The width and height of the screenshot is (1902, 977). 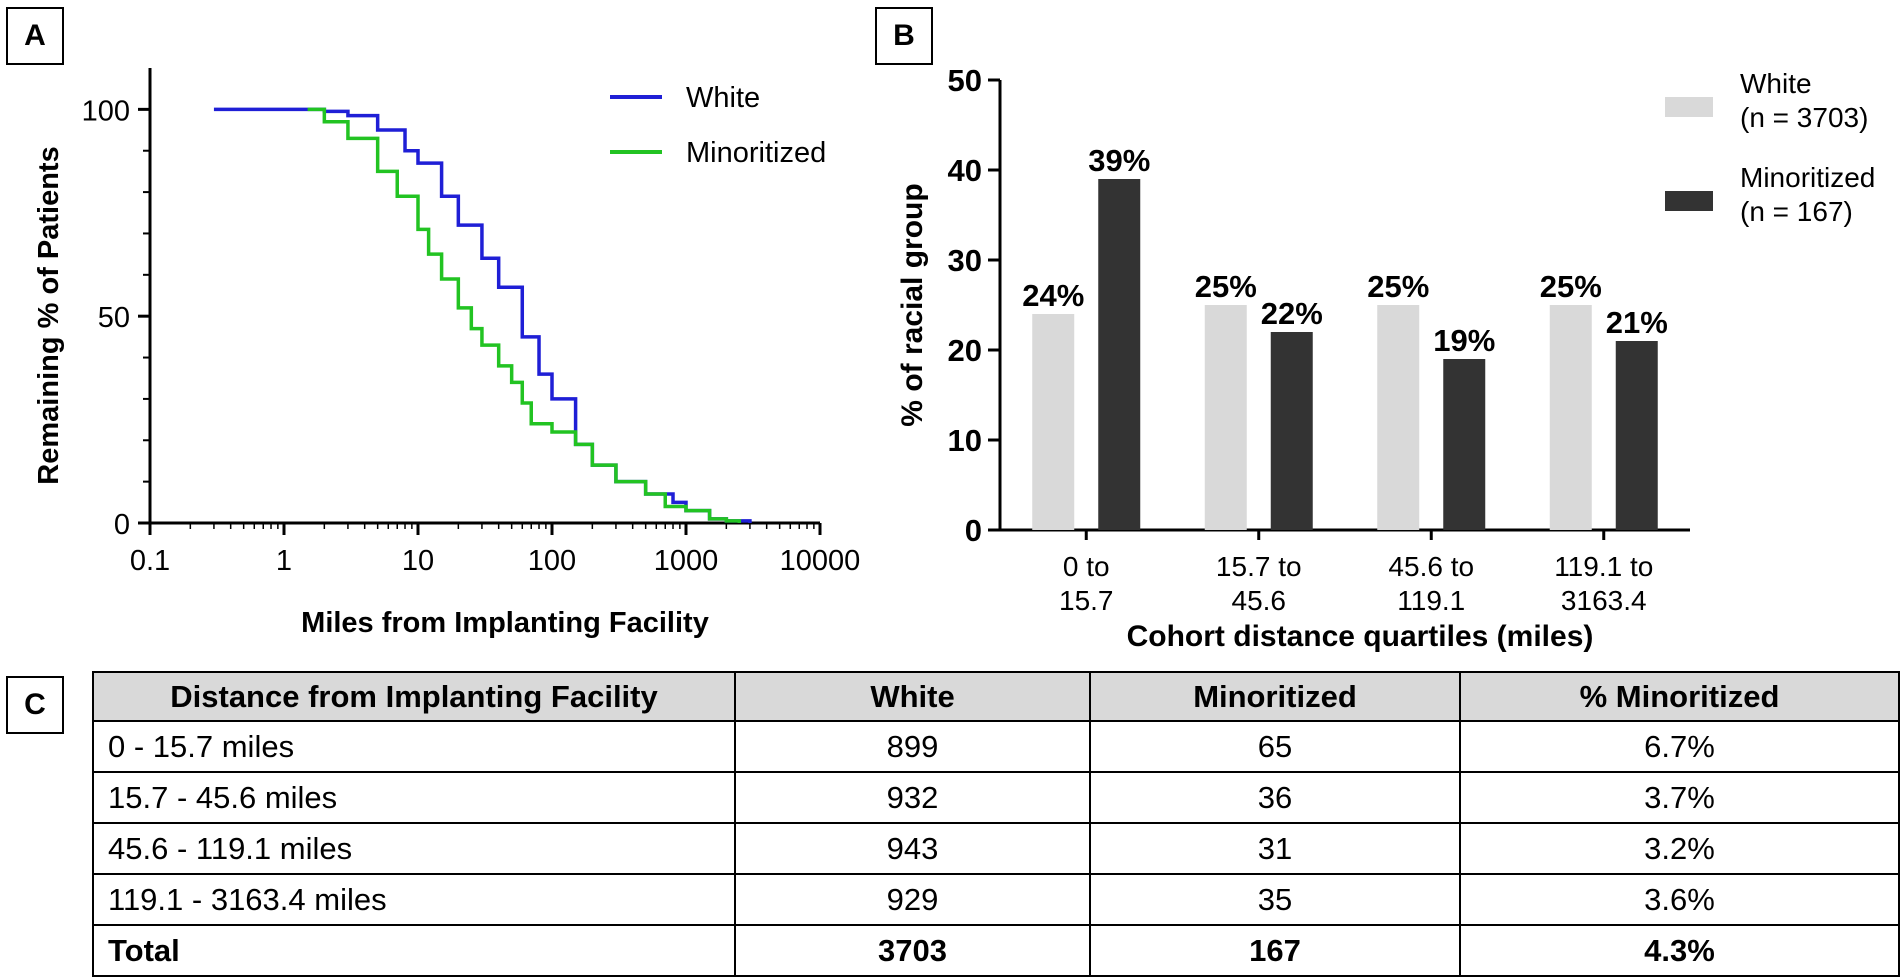 What do you see at coordinates (414, 746) in the screenshot?
I see `table-cell: 0 - 15.7 miles` at bounding box center [414, 746].